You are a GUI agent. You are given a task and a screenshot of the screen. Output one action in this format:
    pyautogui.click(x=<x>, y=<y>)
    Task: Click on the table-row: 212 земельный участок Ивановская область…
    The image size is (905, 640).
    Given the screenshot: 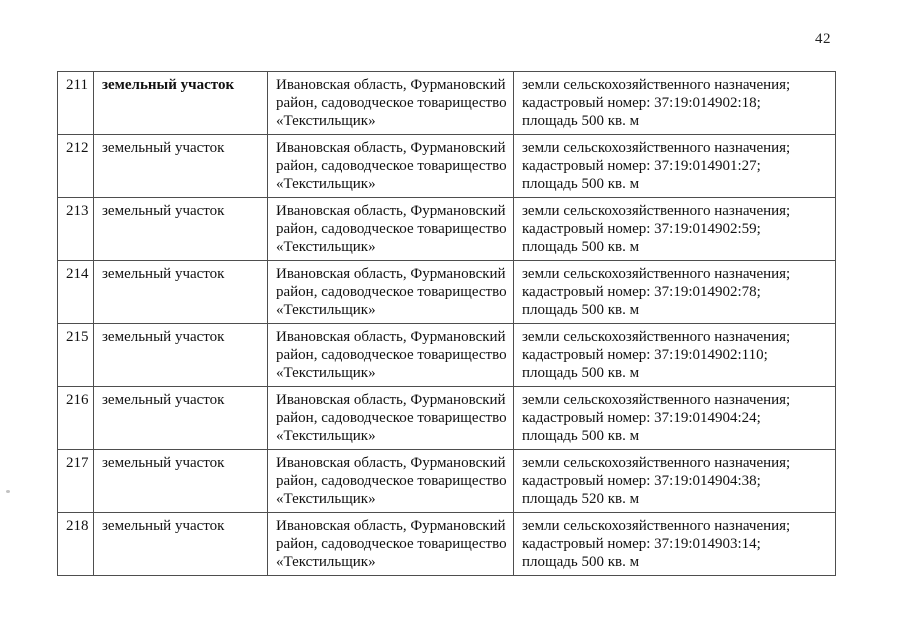 What is the action you would take?
    pyautogui.click(x=446, y=166)
    